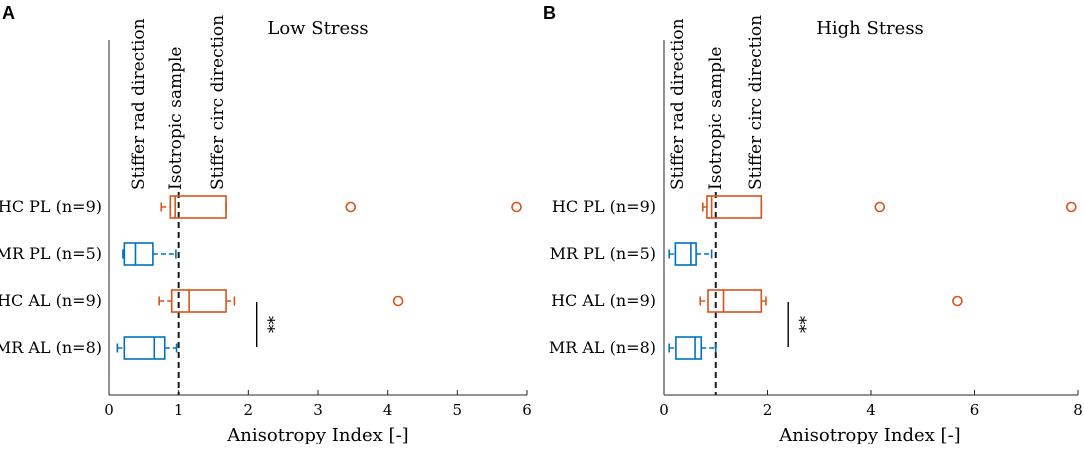  I want to click on panel-label: A, so click(8, 13).